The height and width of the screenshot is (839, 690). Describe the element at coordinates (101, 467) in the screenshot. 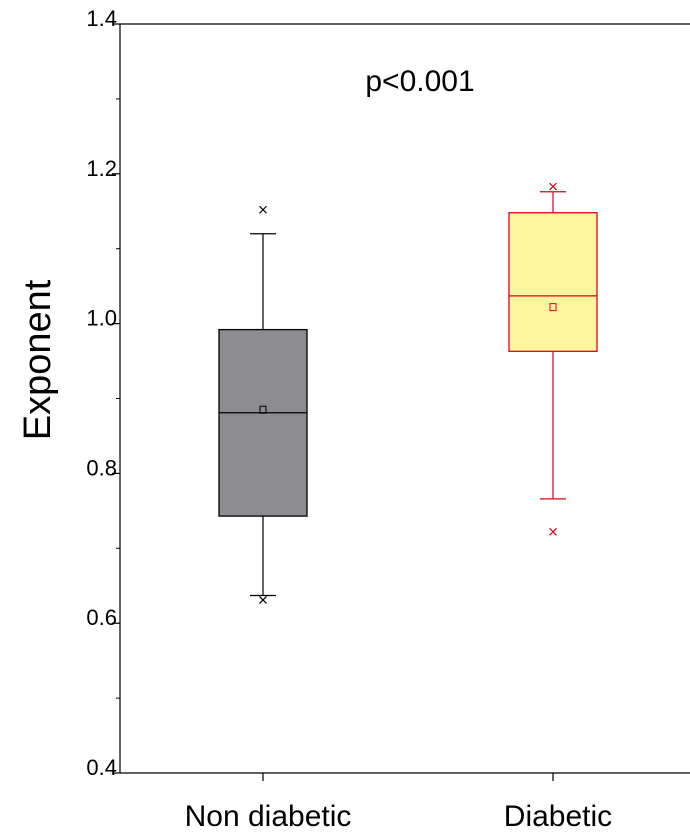

I see `y-tick-label: 0.8` at that location.